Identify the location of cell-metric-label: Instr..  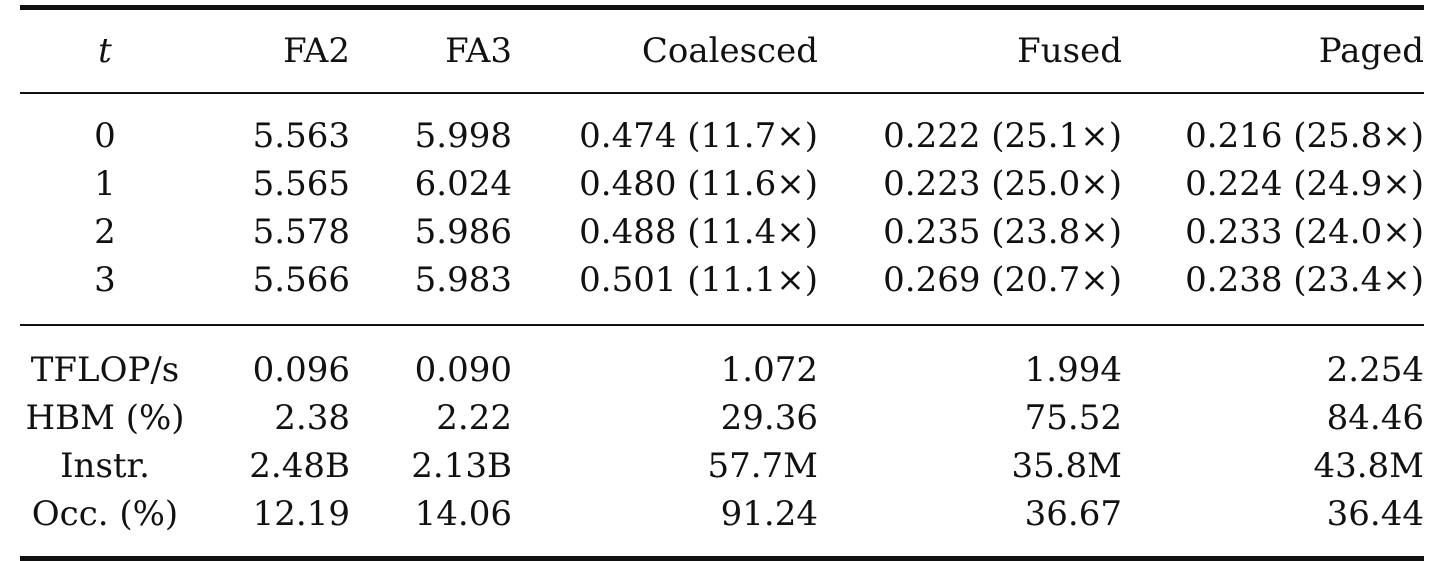
(105, 466).